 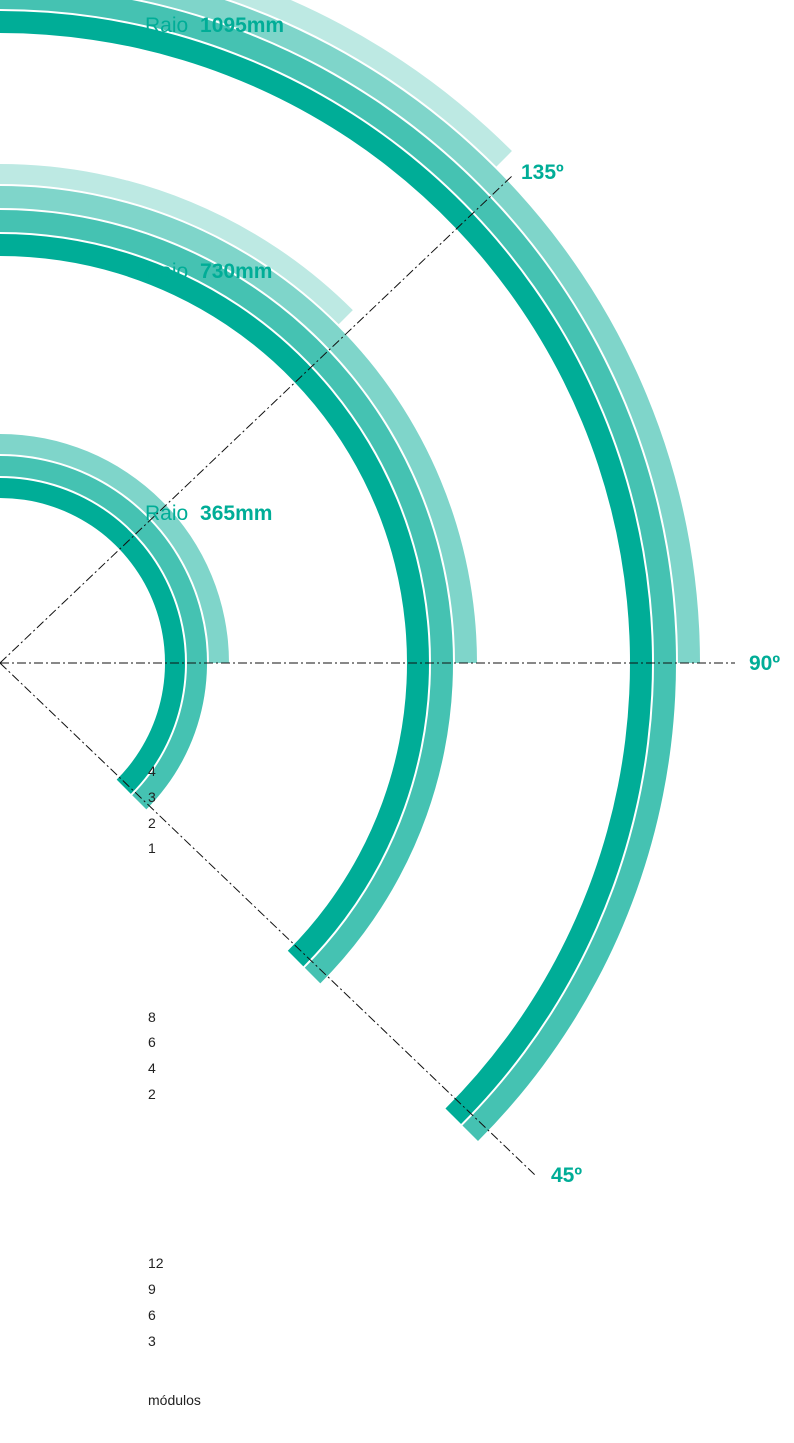 I want to click on radius-label-value: 730mm, so click(x=236, y=271).